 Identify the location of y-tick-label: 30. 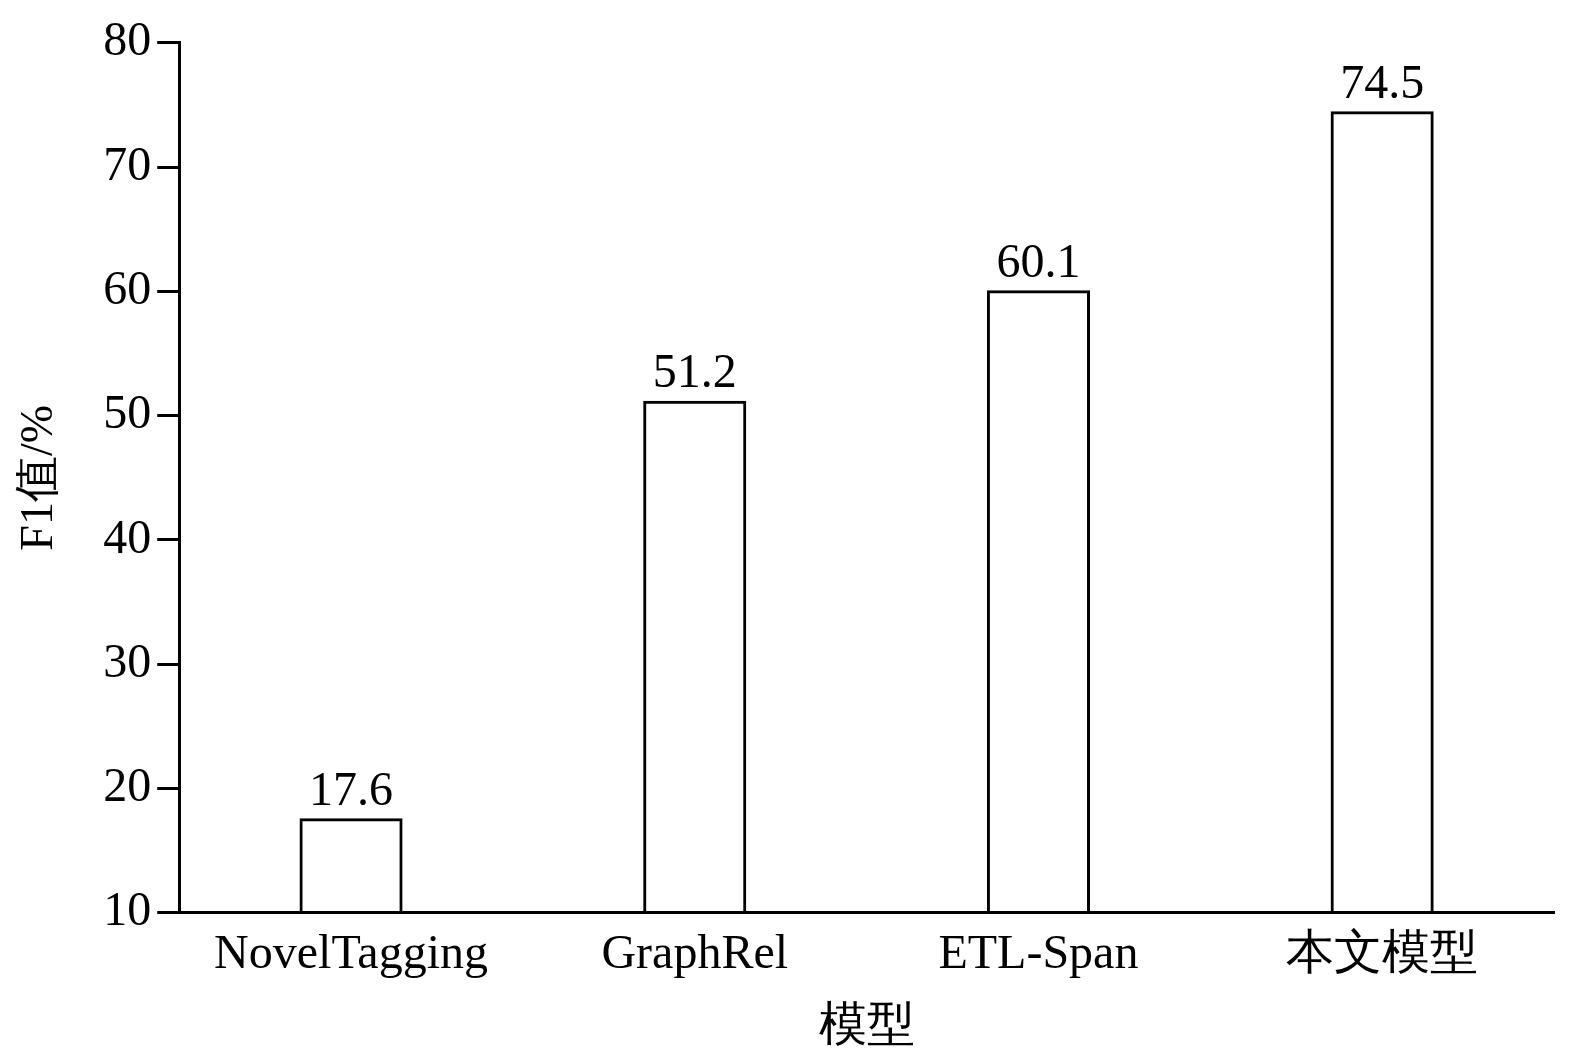
(127, 660).